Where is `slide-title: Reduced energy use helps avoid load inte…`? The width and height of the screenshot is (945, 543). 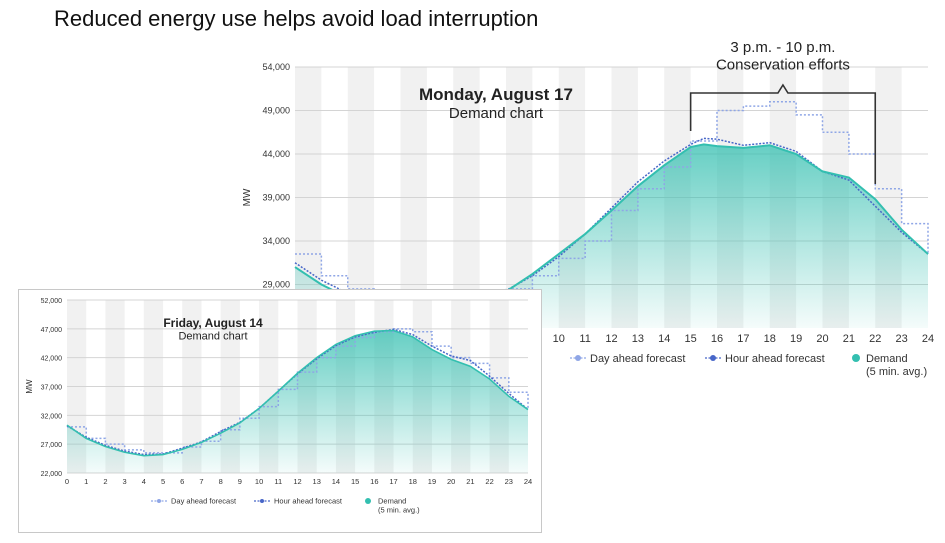 slide-title: Reduced energy use helps avoid load inte… is located at coordinates (296, 18).